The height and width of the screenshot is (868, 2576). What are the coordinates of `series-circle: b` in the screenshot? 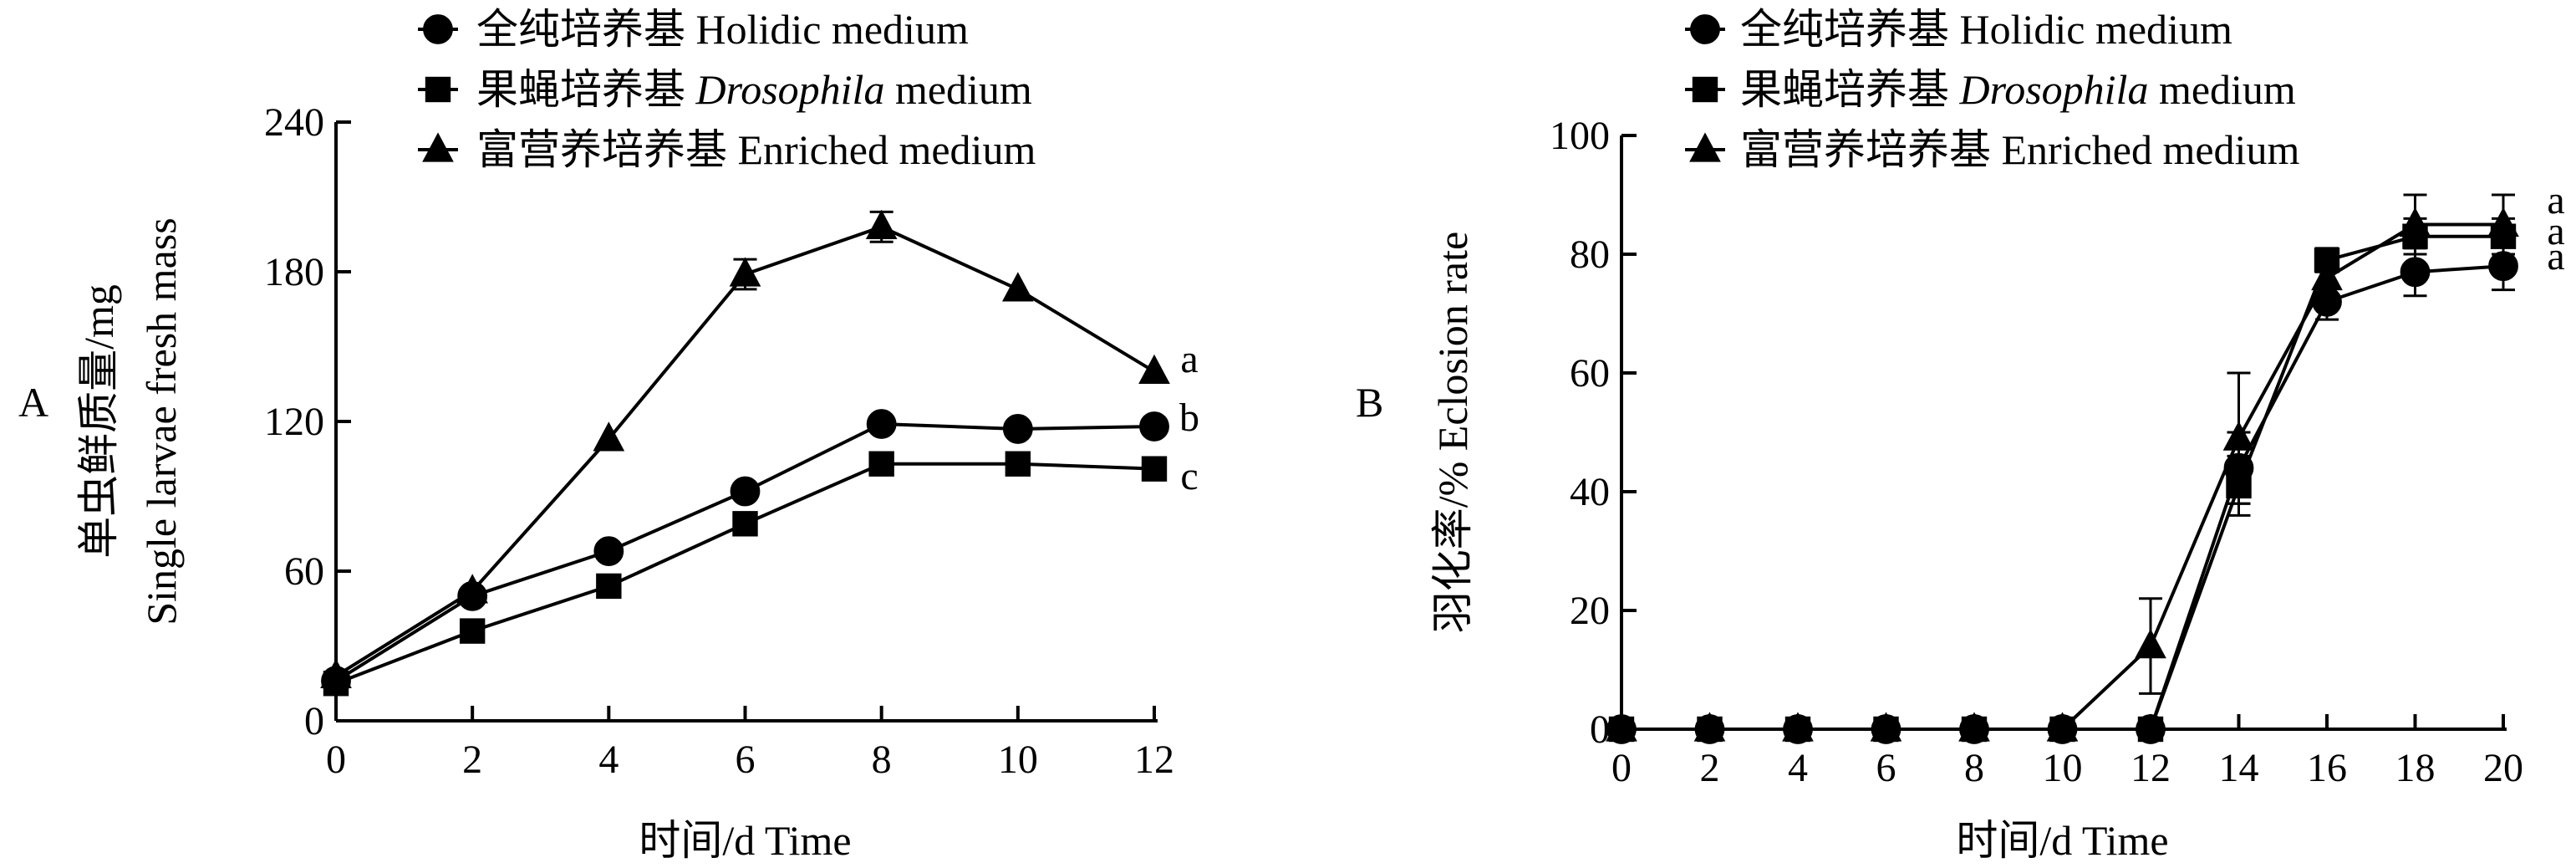 It's located at (760, 546).